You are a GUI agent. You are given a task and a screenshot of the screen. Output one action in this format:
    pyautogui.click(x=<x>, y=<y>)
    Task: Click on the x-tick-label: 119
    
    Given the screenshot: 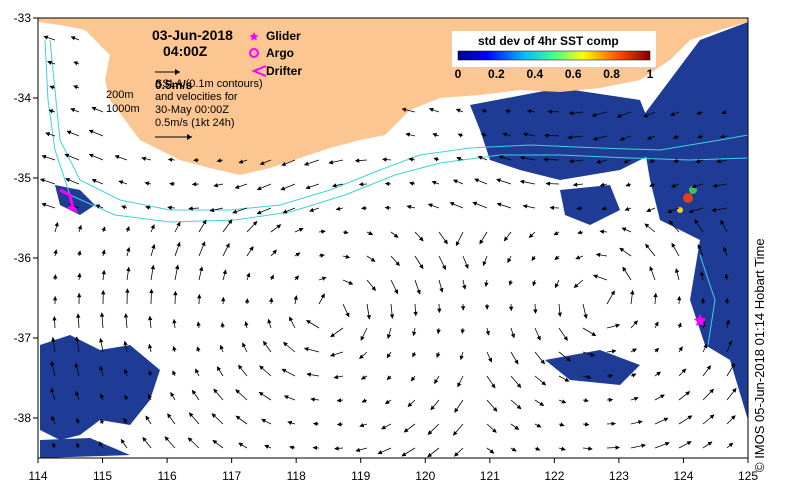 What is the action you would take?
    pyautogui.click(x=360, y=476)
    